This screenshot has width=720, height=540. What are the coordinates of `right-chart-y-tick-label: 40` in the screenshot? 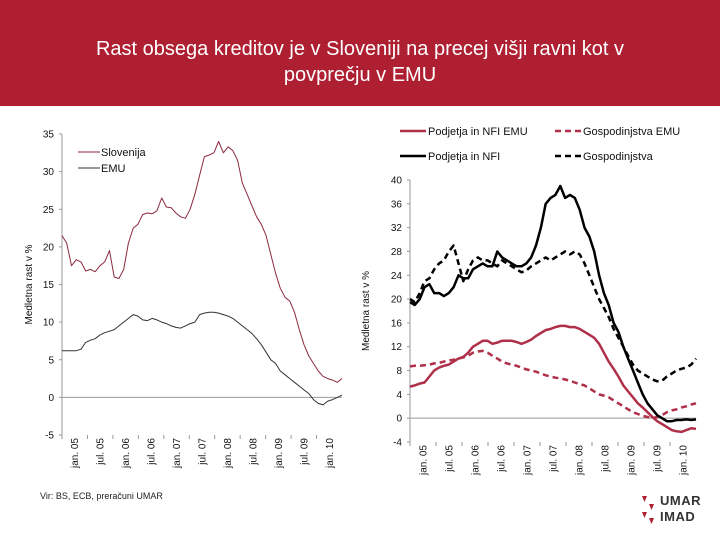 It's located at (397, 181).